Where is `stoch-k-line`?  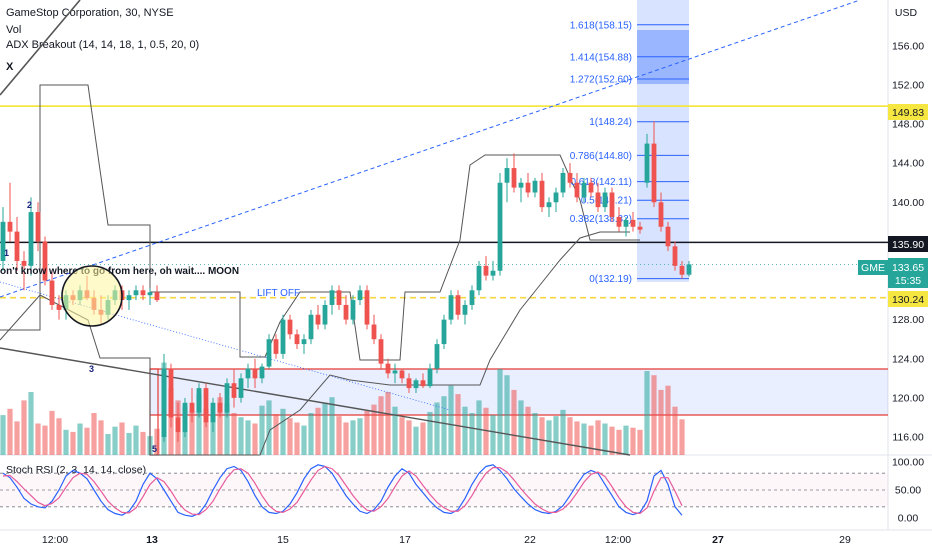
stoch-k-line is located at coordinates (342, 490).